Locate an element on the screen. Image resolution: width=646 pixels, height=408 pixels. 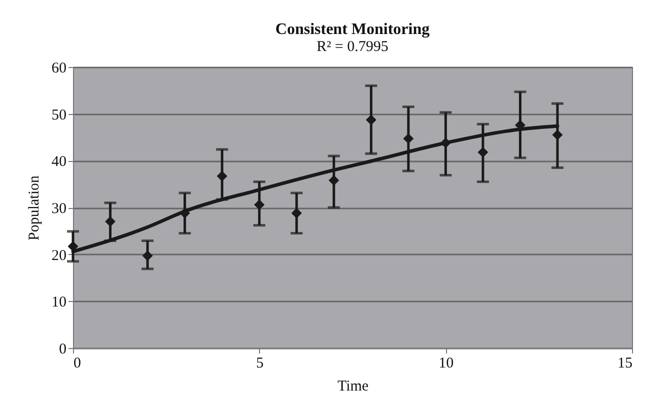
y-tick-label: 50 is located at coordinates (59, 115).